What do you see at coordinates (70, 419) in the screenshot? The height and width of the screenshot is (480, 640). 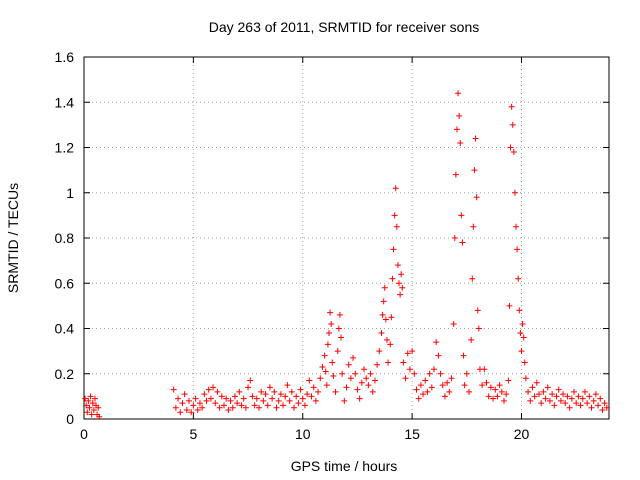 I see `y-tick-label: 0` at bounding box center [70, 419].